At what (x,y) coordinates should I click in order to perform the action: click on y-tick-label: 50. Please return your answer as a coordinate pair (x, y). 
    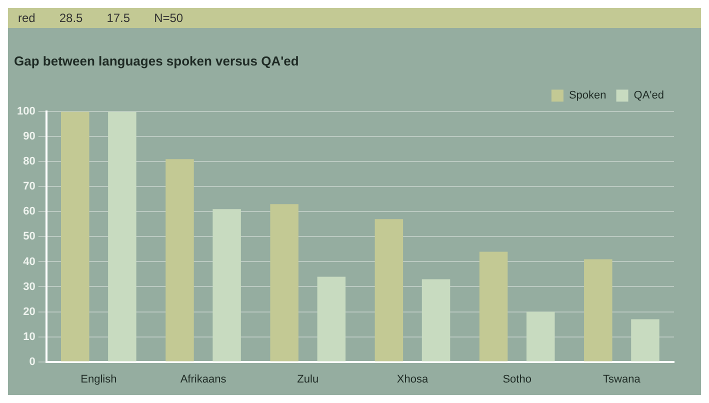
    Looking at the image, I should click on (29, 236).